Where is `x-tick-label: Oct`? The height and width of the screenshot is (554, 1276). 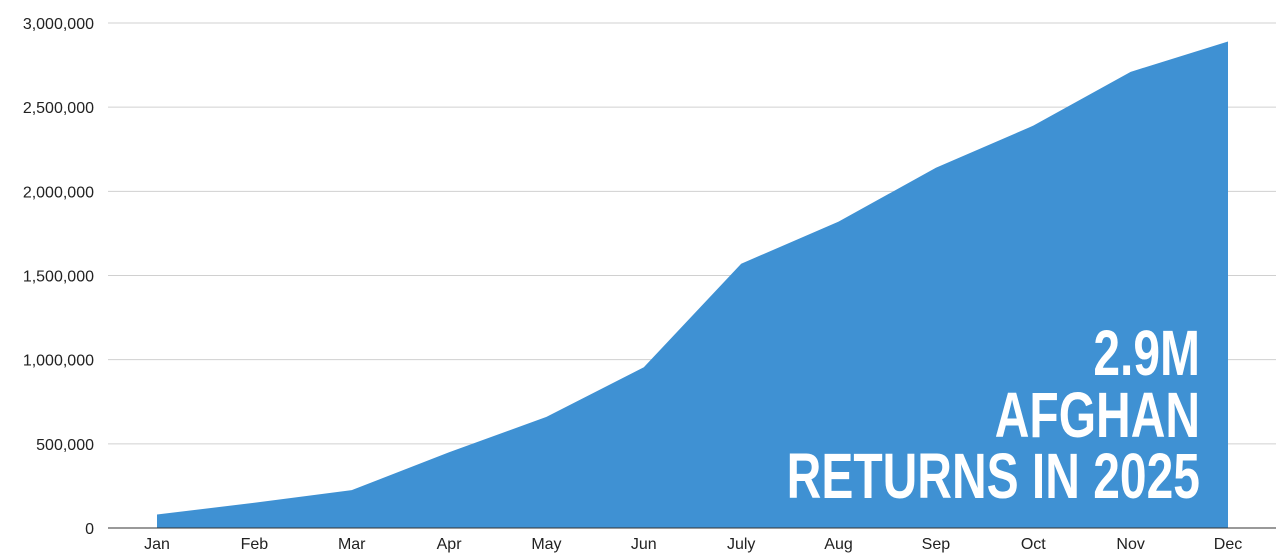
x-tick-label: Oct is located at coordinates (1033, 544).